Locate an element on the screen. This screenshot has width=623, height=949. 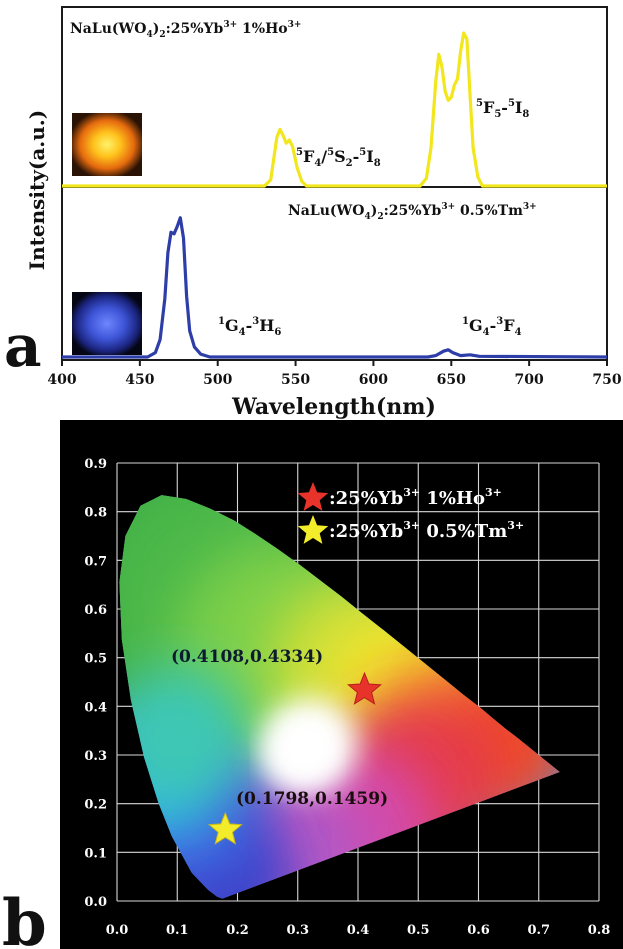
legend-yellow-star-icon is located at coordinates (313, 529).